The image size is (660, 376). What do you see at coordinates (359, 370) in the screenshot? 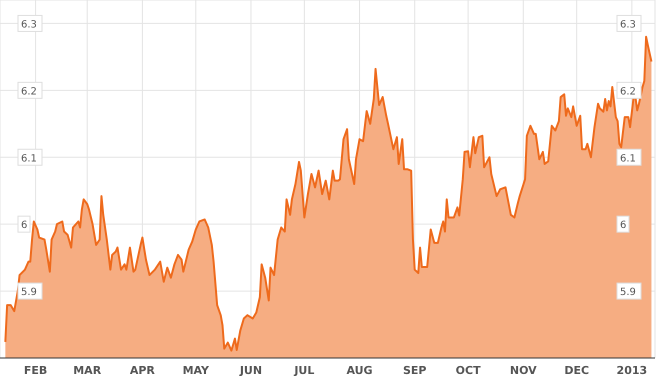
I see `x-tick-label: AUG` at bounding box center [359, 370].